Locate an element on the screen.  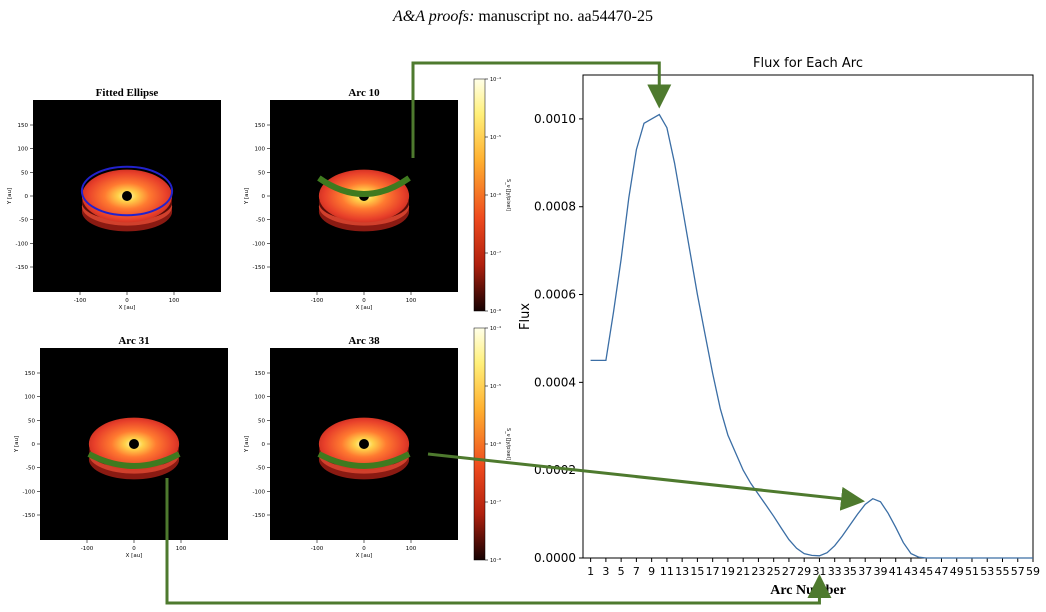
arrow-arc31-to-minimum is located at coordinates (498, 541).